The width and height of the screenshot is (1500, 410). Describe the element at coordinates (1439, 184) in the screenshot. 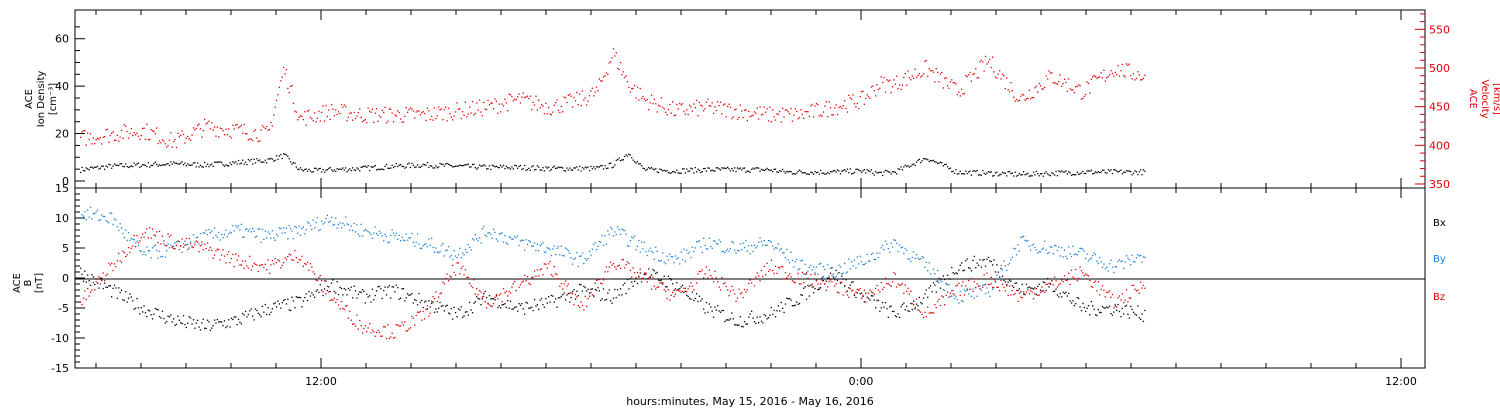

I see `top-right-tick-label: 350` at that location.